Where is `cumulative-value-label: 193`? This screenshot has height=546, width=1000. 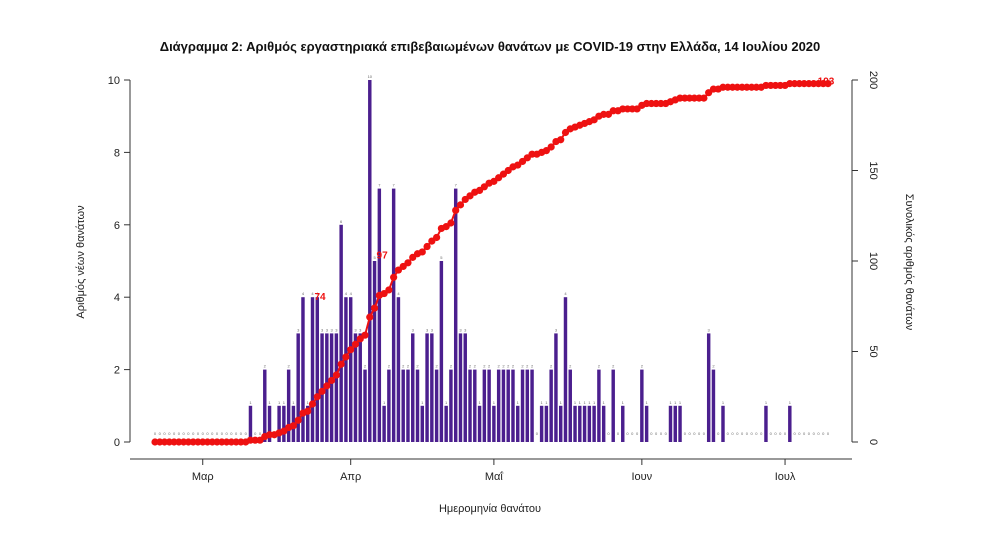
cumulative-value-label: 193 is located at coordinates (826, 82).